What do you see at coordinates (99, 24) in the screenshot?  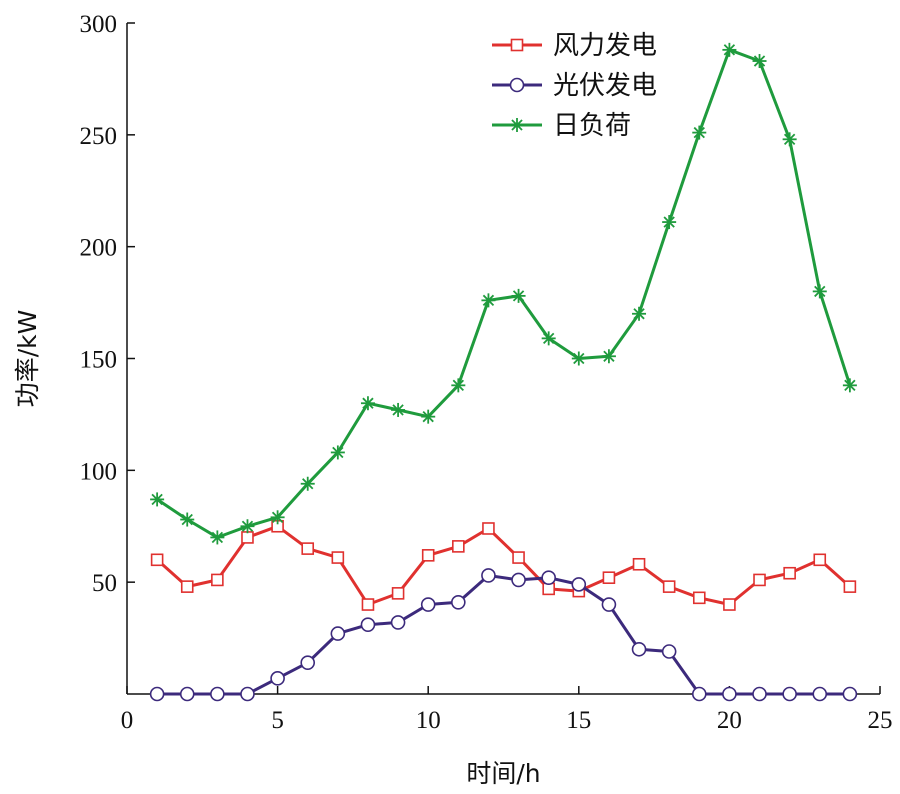 I see `y-tick-label: 300` at bounding box center [99, 24].